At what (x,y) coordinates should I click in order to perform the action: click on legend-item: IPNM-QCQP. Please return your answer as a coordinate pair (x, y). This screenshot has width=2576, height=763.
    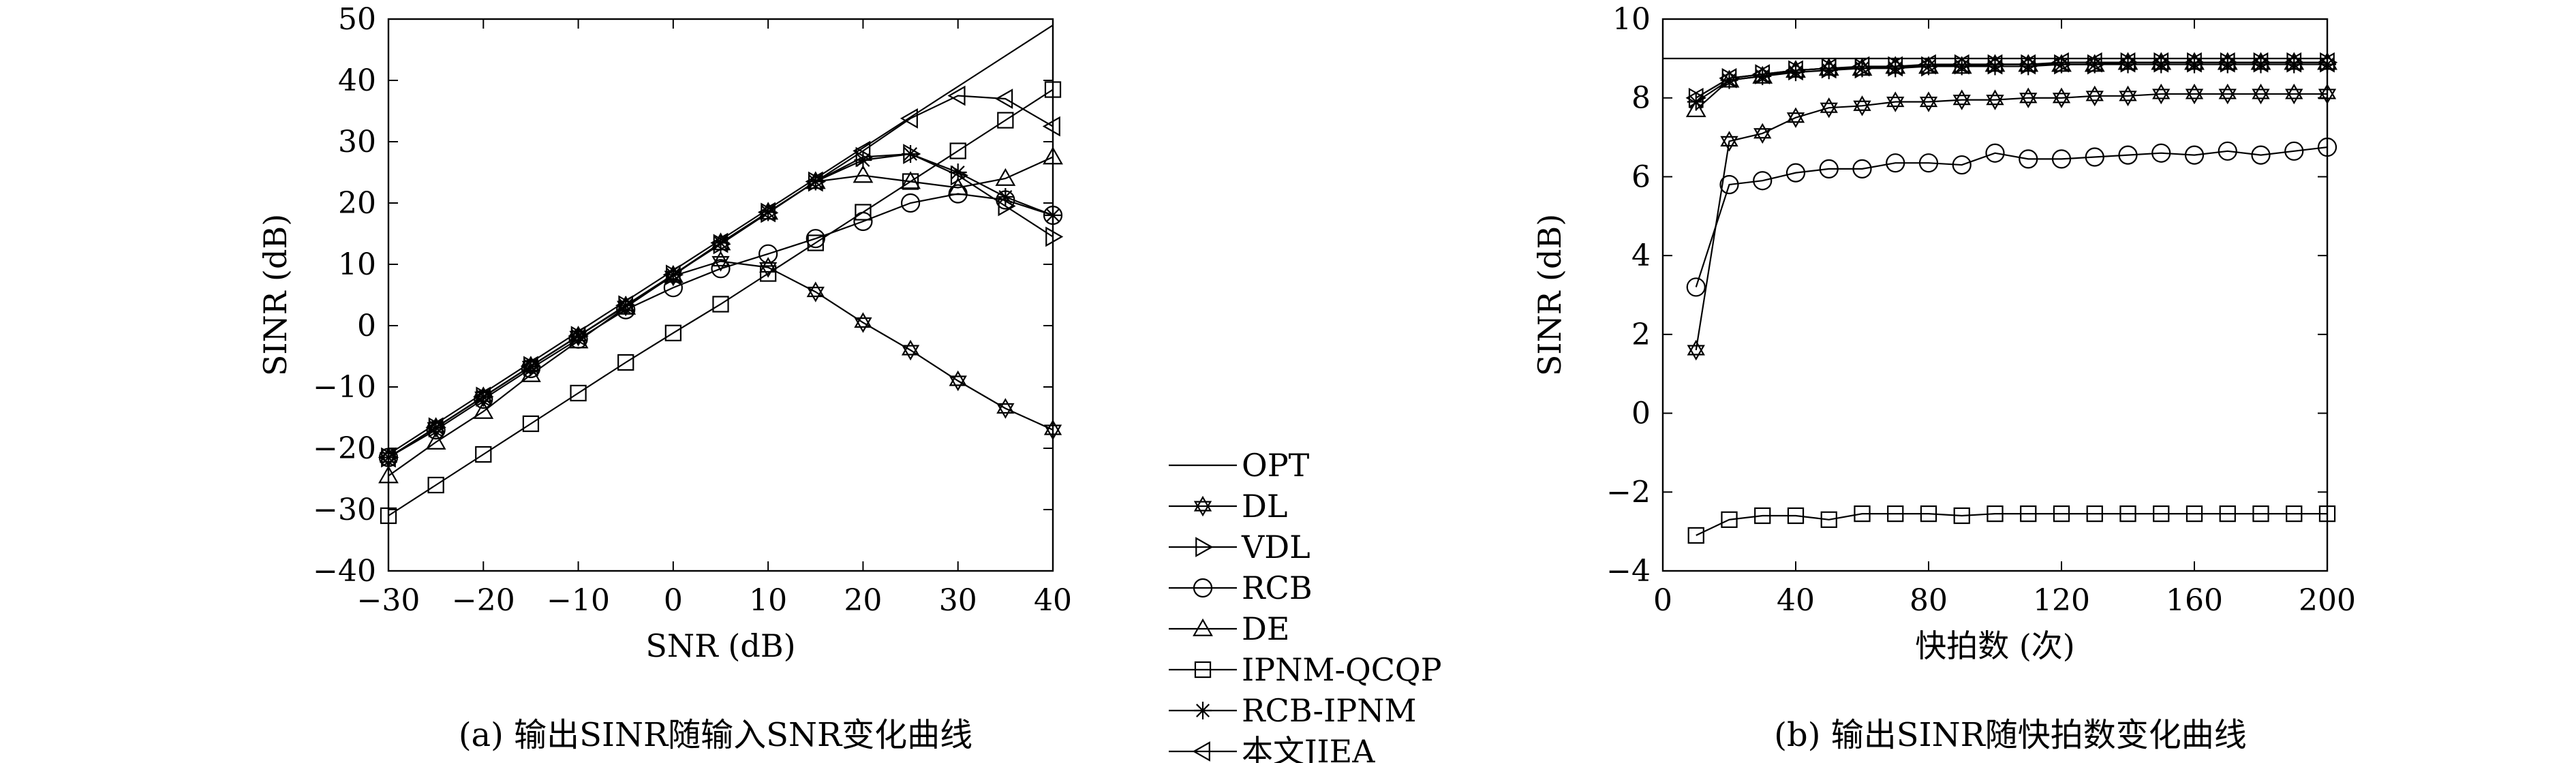
    Looking at the image, I should click on (1305, 670).